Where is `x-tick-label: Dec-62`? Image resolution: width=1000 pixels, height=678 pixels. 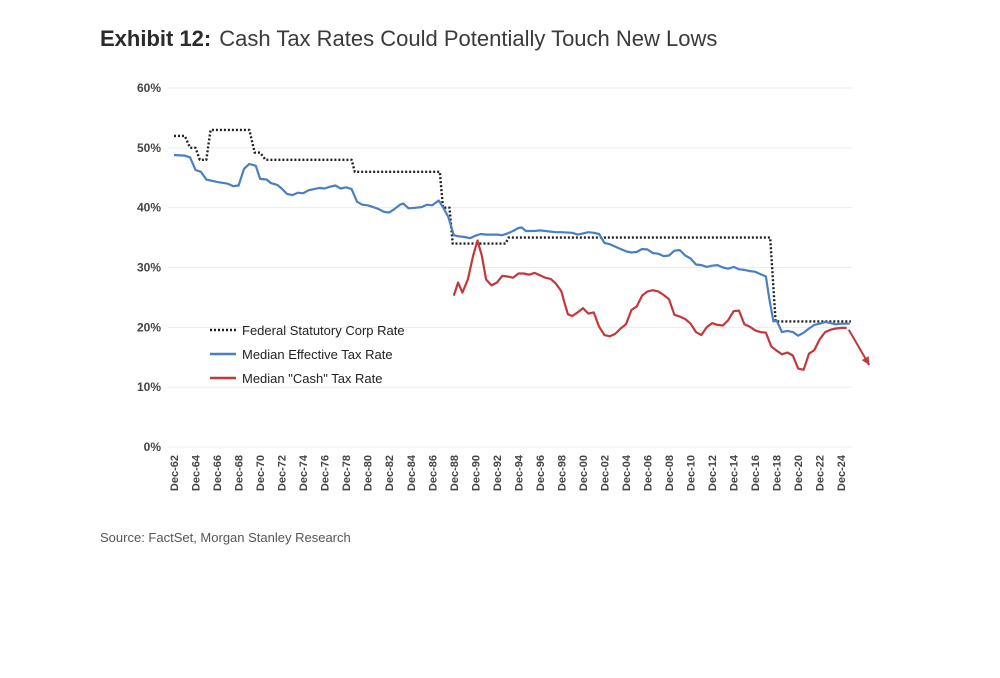 x-tick-label: Dec-62 is located at coordinates (175, 473).